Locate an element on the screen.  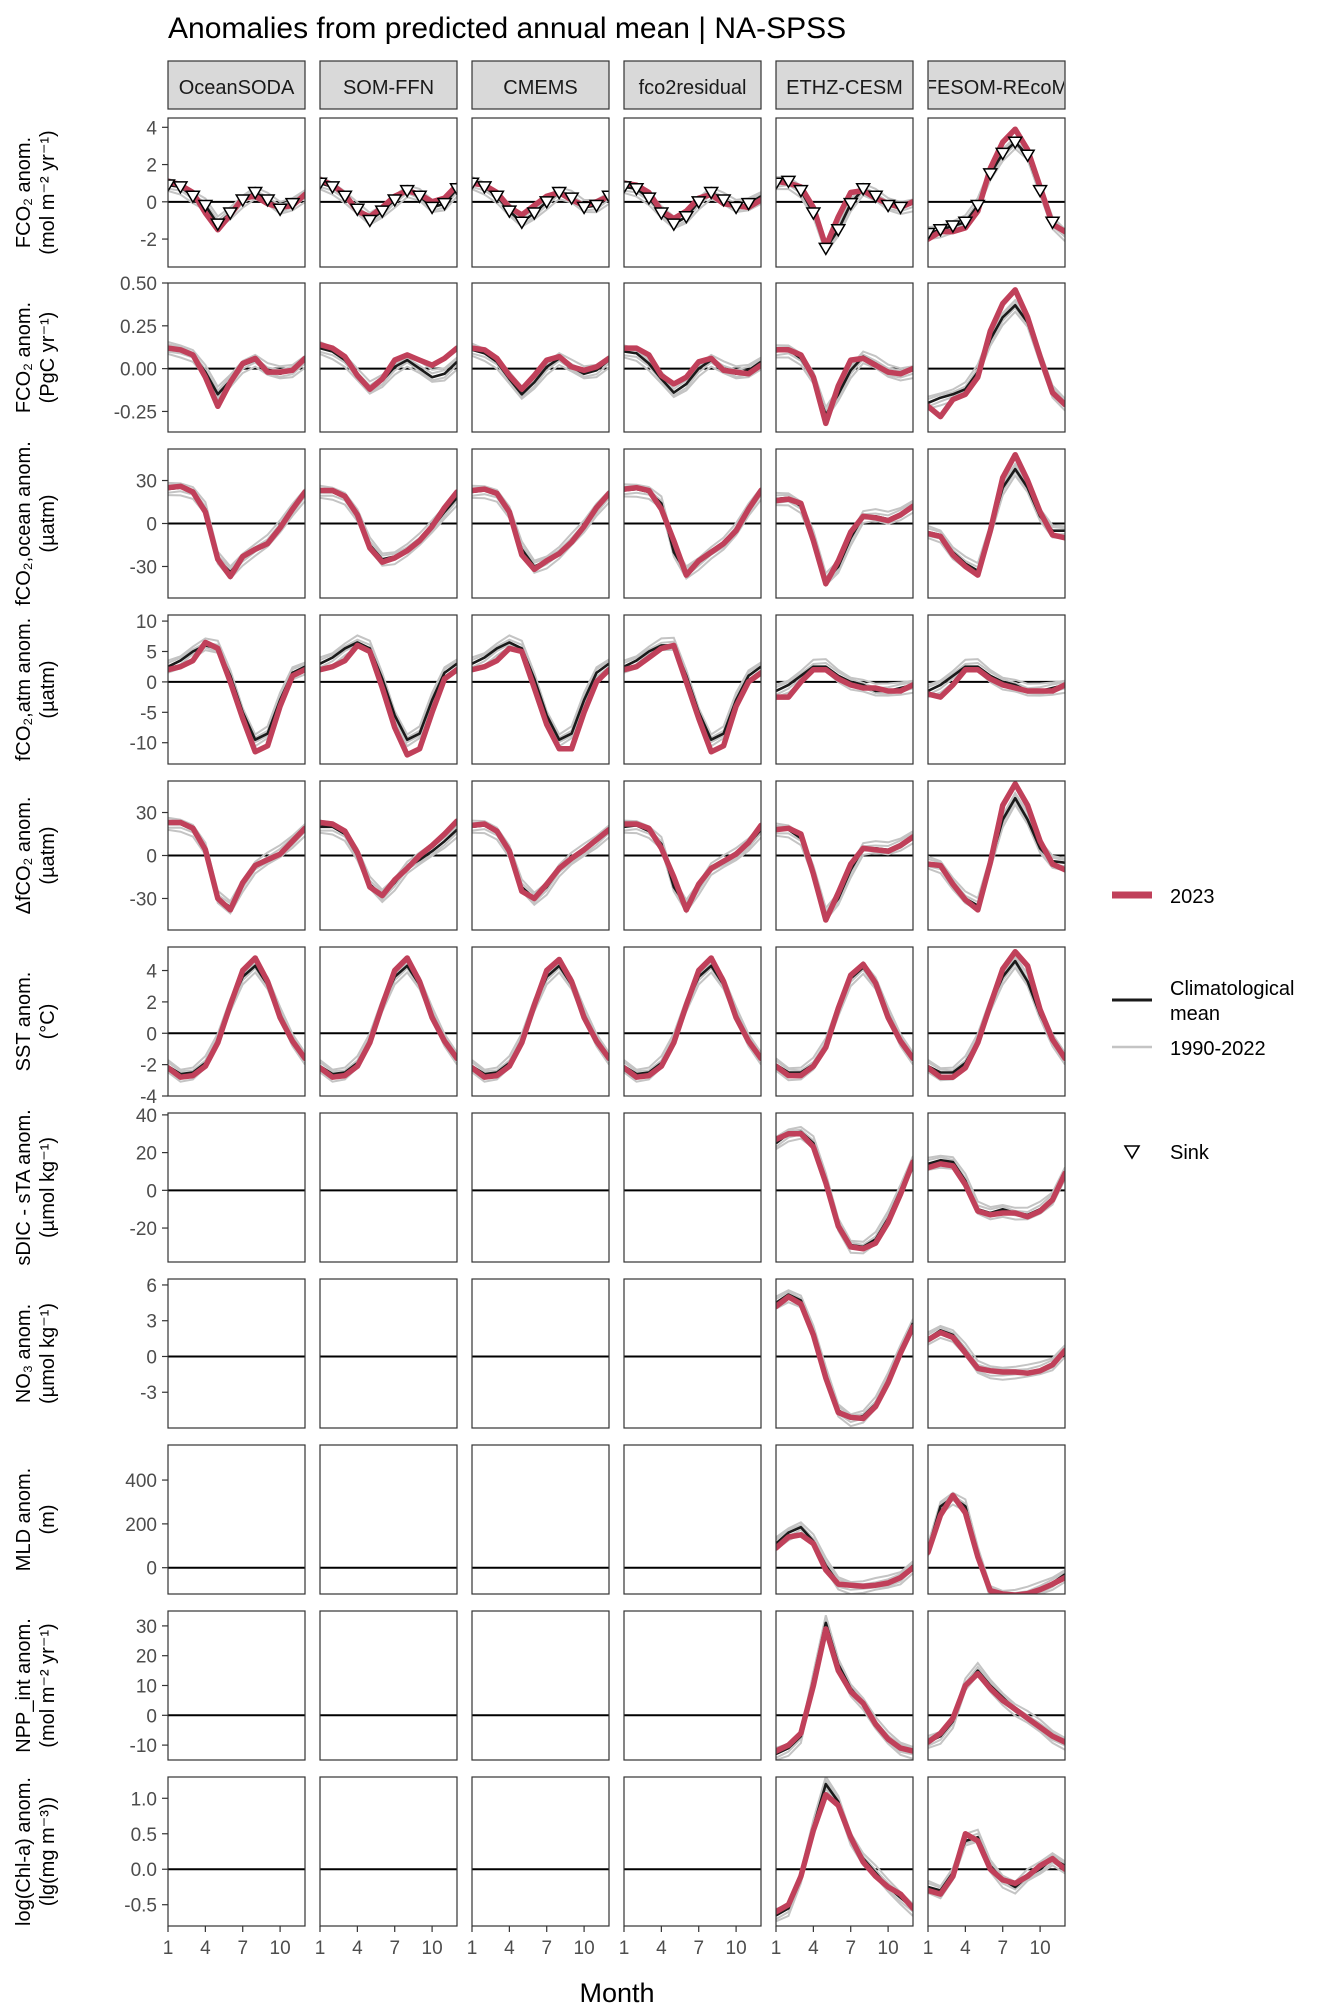
panel-r9-som-ffn is located at coordinates (388, 1519).